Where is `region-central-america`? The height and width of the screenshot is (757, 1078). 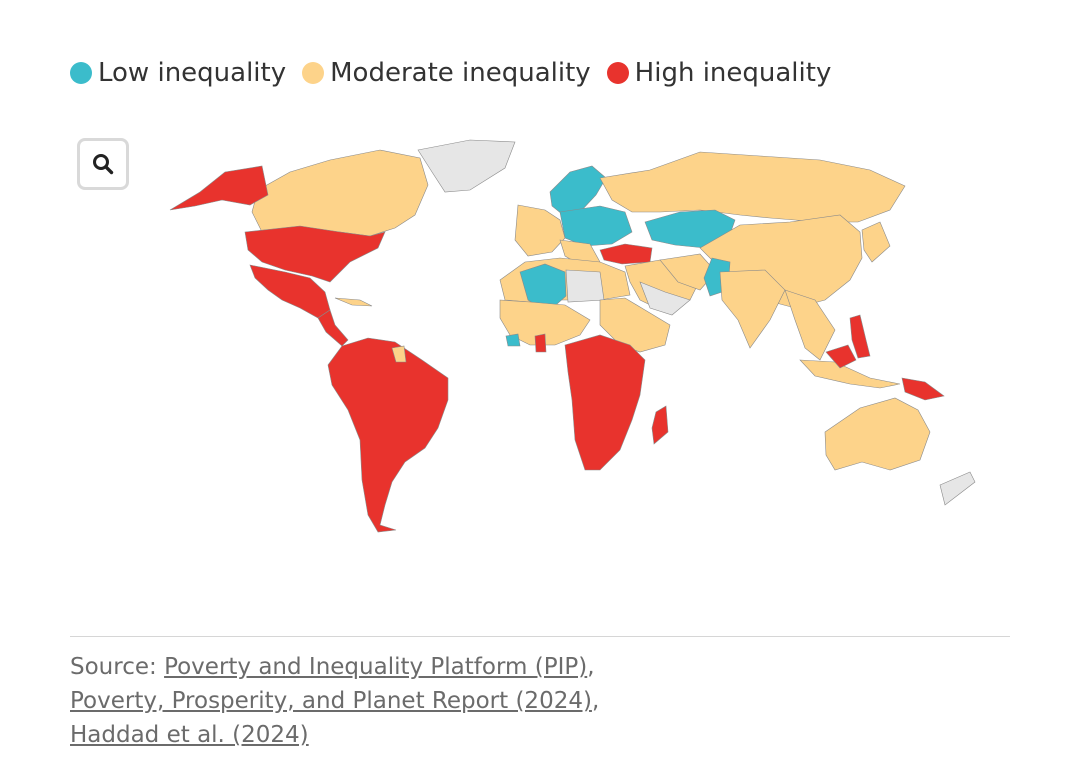
region-central-america is located at coordinates (333, 328).